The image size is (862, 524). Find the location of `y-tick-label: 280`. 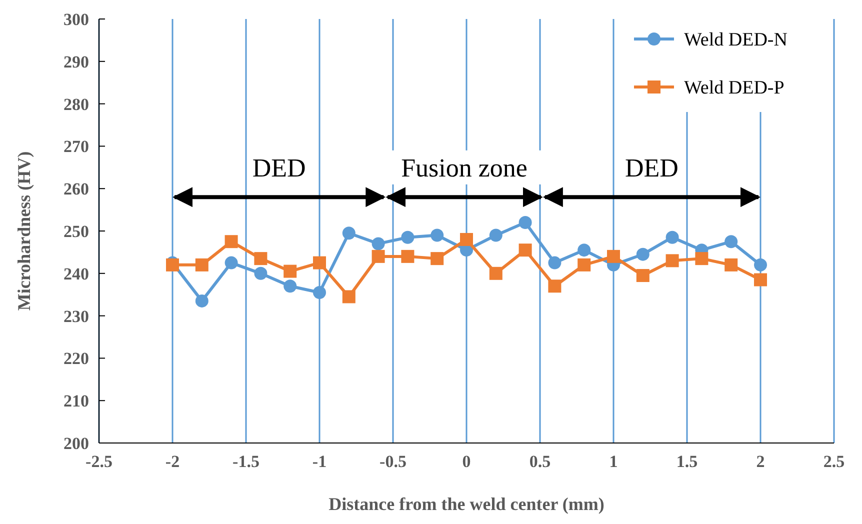

y-tick-label: 280 is located at coordinates (76, 104).